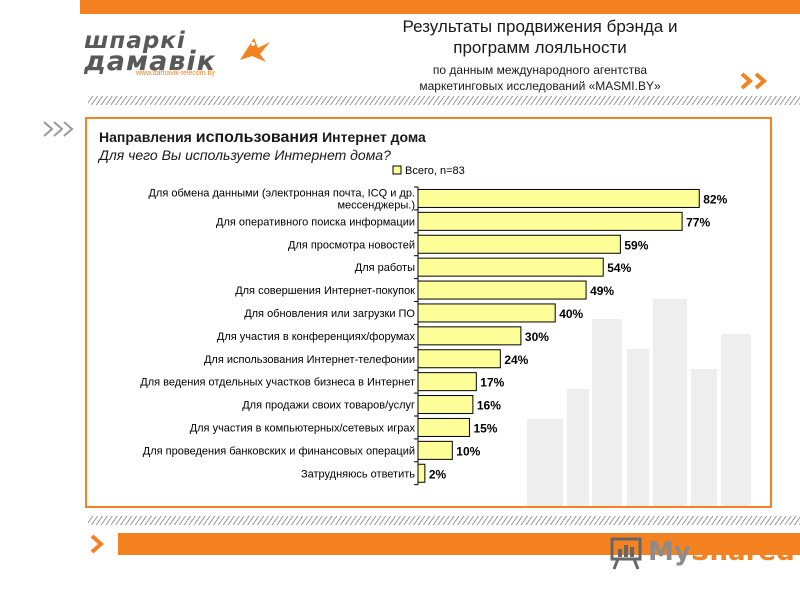 This screenshot has width=800, height=600. What do you see at coordinates (328, 406) in the screenshot?
I see `category-label: Для продажи своих товаров/услуг` at bounding box center [328, 406].